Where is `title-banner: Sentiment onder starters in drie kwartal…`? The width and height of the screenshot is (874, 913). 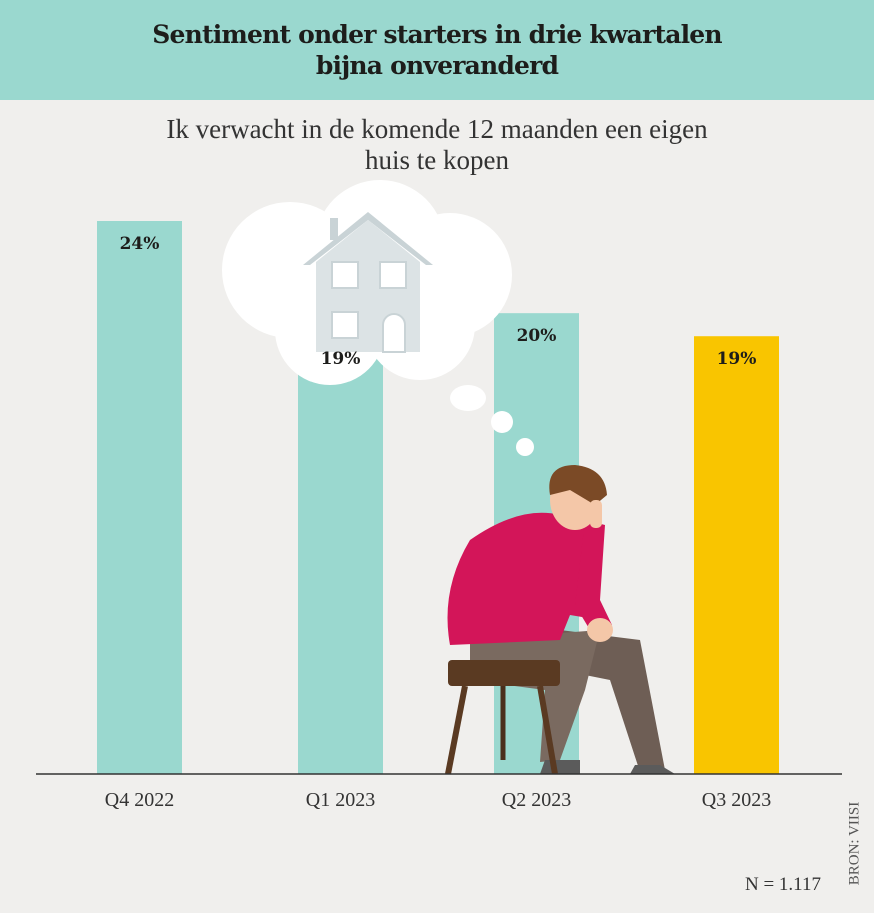 title-banner: Sentiment onder starters in drie kwartal… is located at coordinates (437, 50).